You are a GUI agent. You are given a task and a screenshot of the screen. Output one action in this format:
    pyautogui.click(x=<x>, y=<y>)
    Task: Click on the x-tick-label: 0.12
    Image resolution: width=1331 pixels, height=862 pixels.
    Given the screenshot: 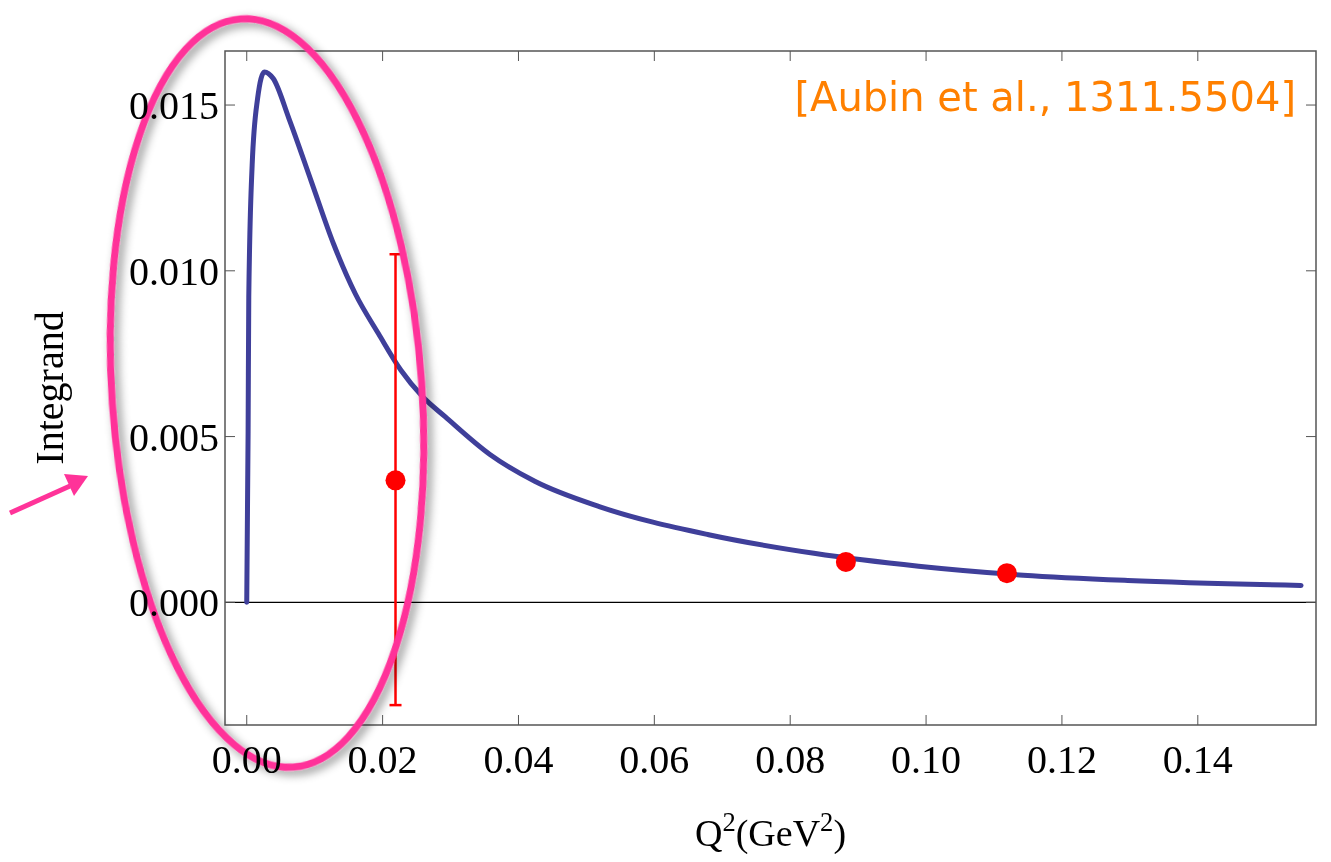 What is the action you would take?
    pyautogui.click(x=1061, y=759)
    